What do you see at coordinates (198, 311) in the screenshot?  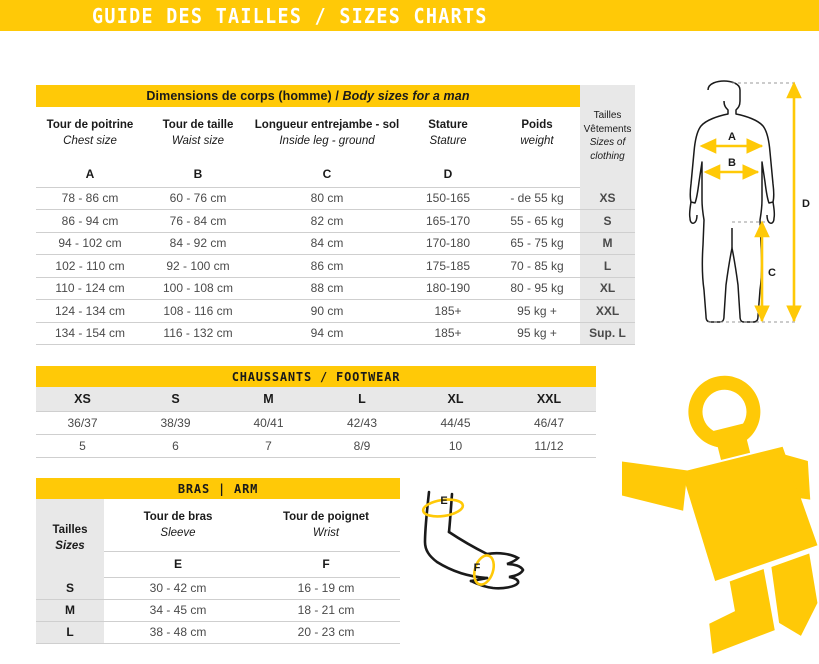 I see `cell-waist: 108 - 116 cm` at bounding box center [198, 311].